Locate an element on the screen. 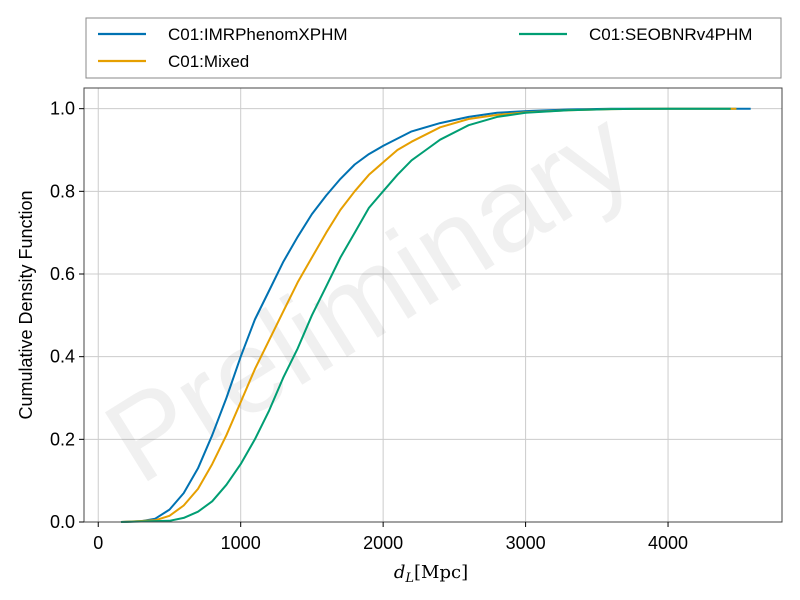 Image resolution: width=800 pixels, height=600 pixels. legend-frame is located at coordinates (433, 48).